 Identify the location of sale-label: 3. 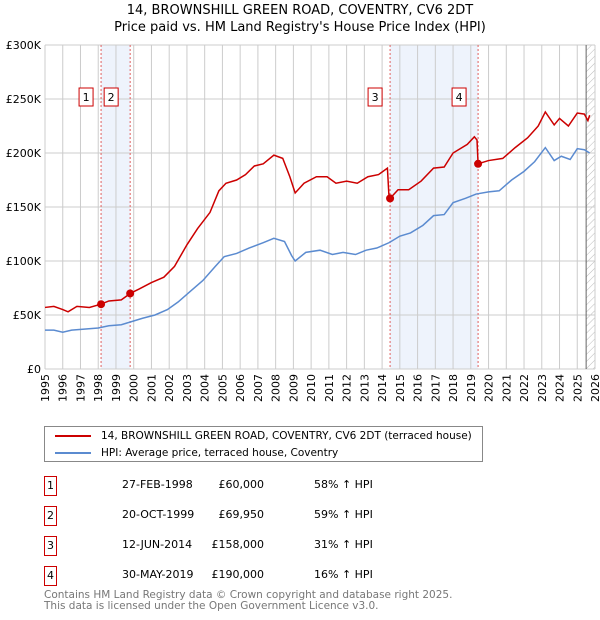
(375, 97).